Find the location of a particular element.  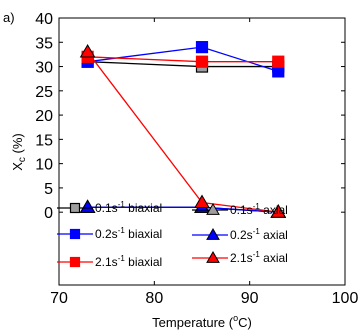

series-2-point is located at coordinates (202, 47).